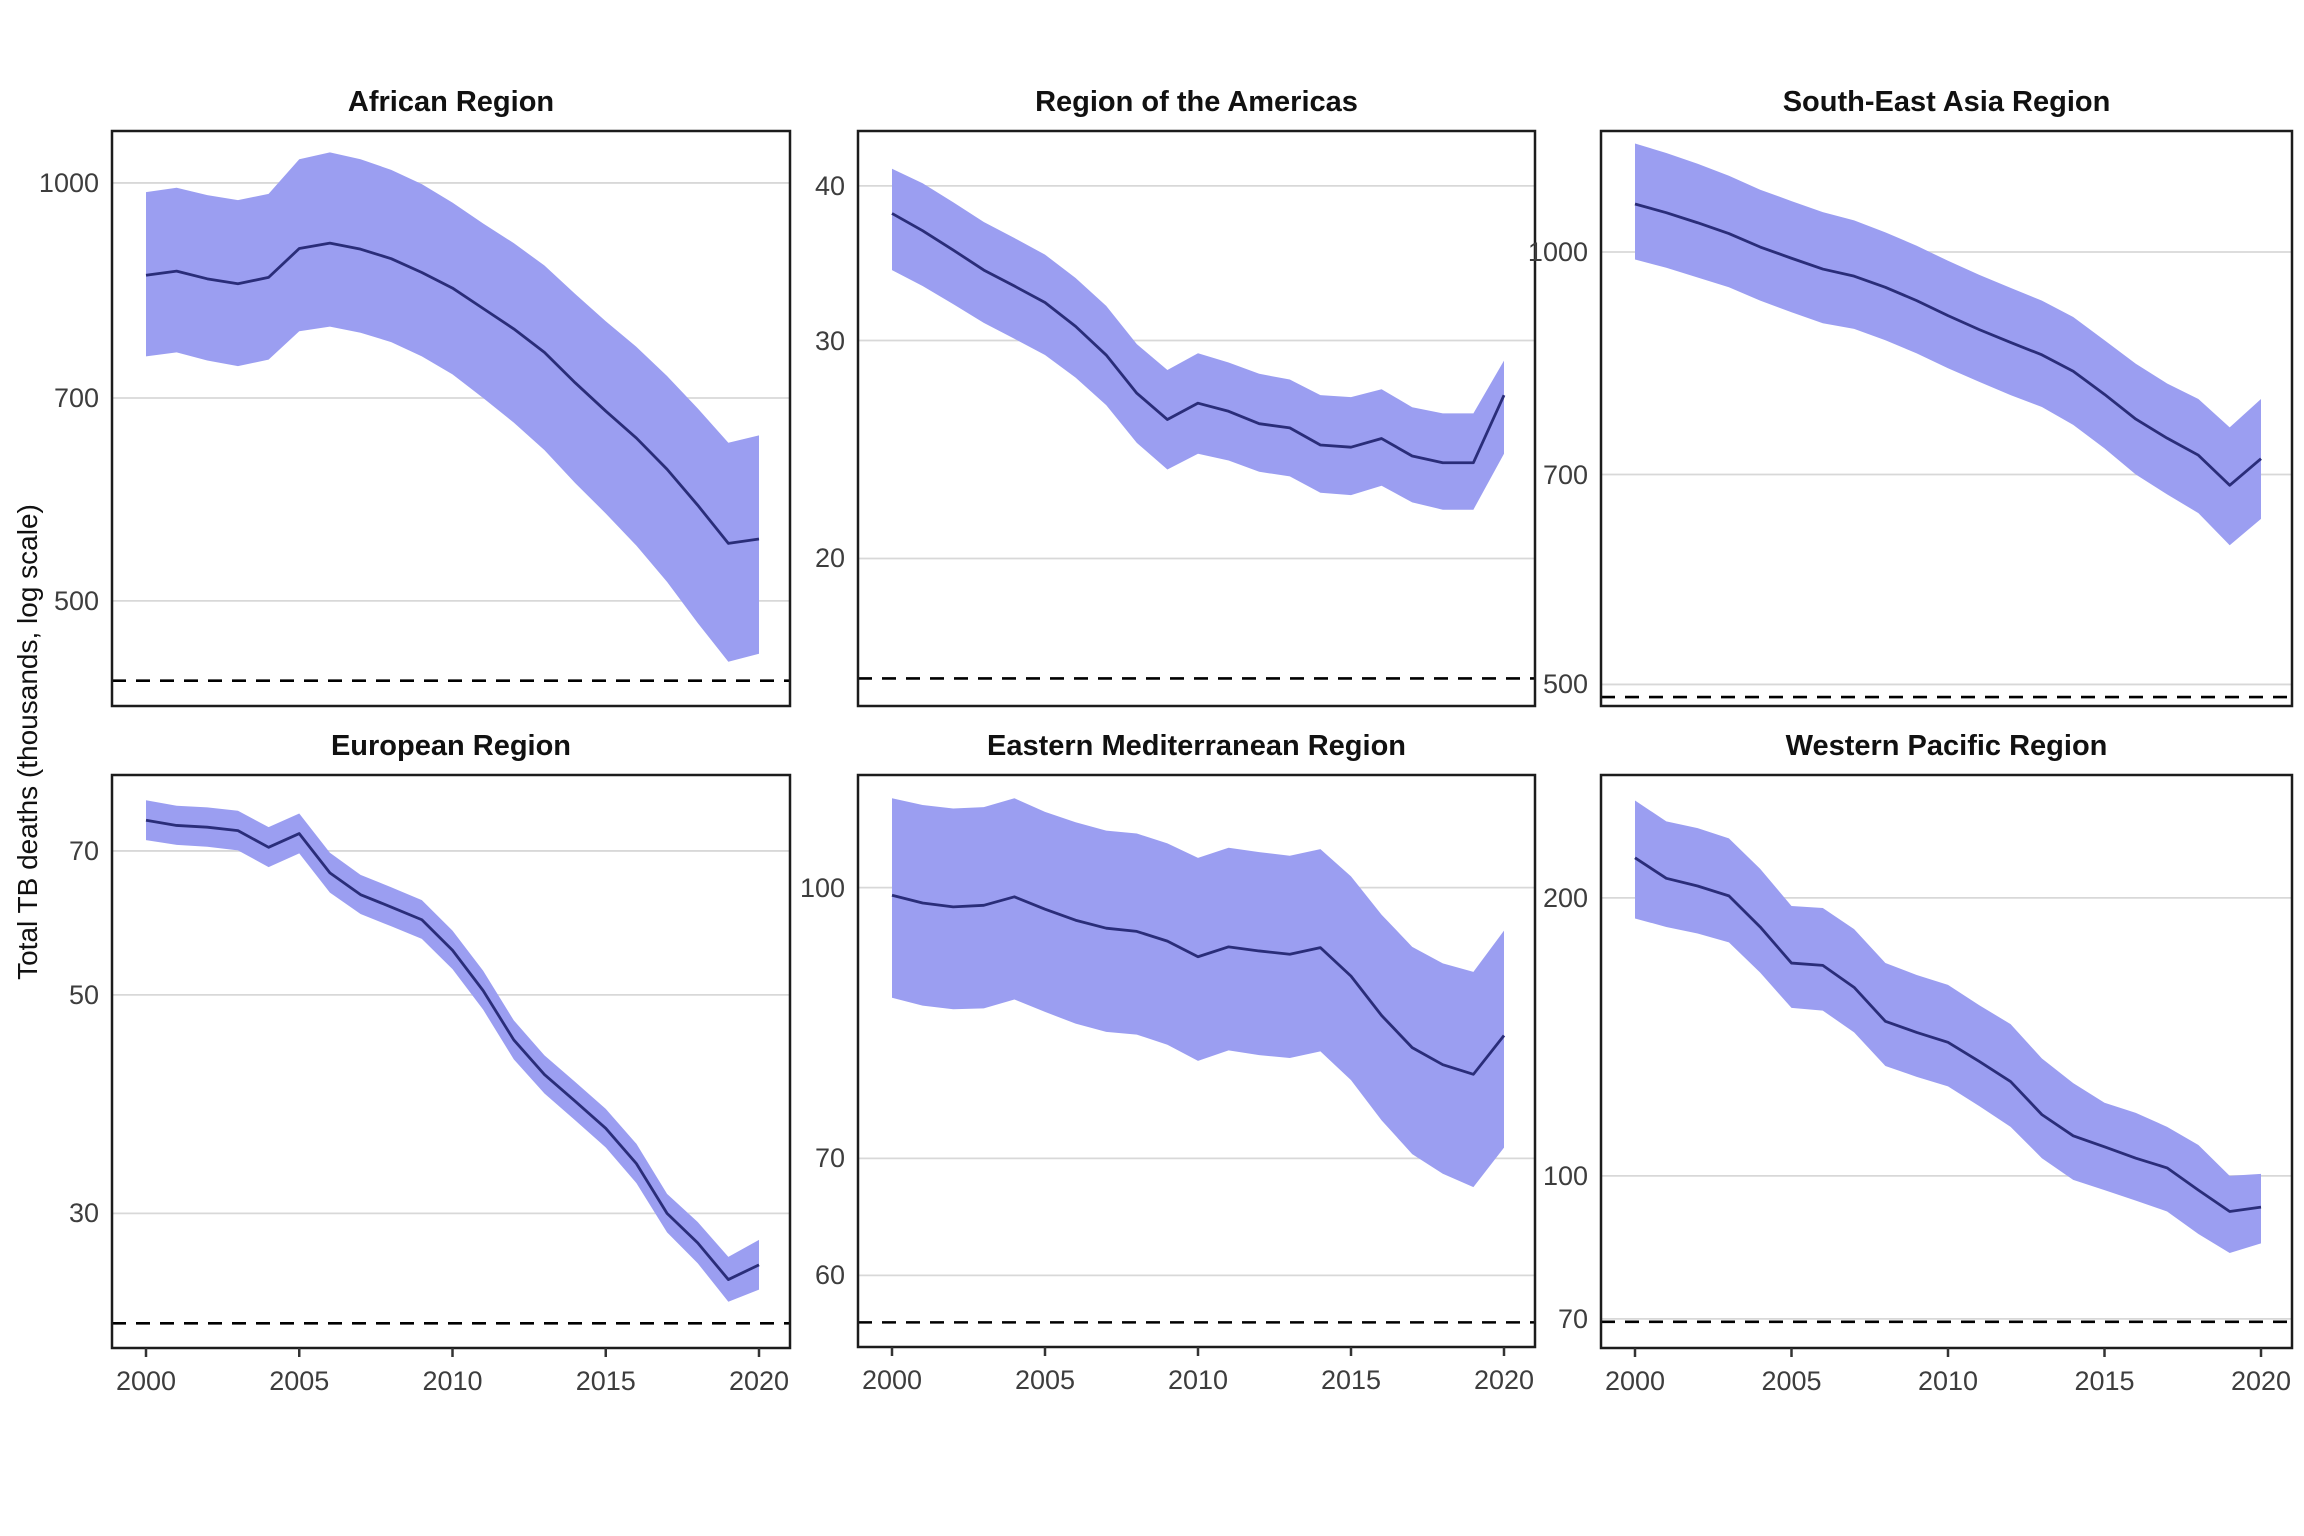 Image resolution: width=2304 pixels, height=1536 pixels. I want to click on panel-title-south-east-asia-region: South-East Asia Region, so click(1946, 102).